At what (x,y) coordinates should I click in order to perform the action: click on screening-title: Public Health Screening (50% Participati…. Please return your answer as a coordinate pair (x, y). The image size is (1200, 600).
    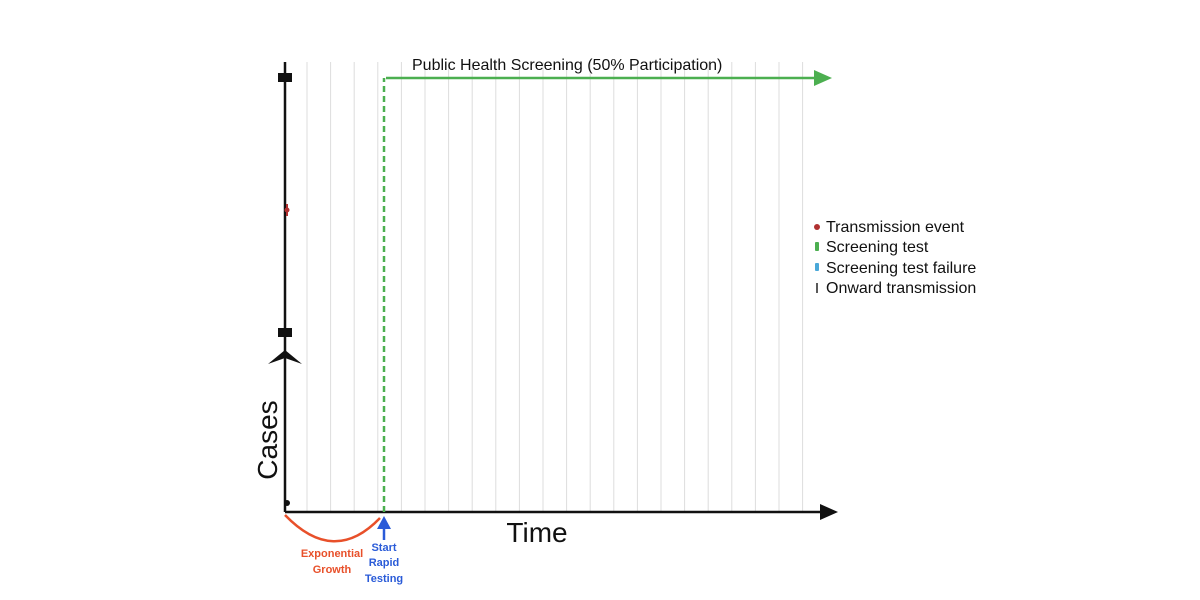
    Looking at the image, I should click on (567, 65).